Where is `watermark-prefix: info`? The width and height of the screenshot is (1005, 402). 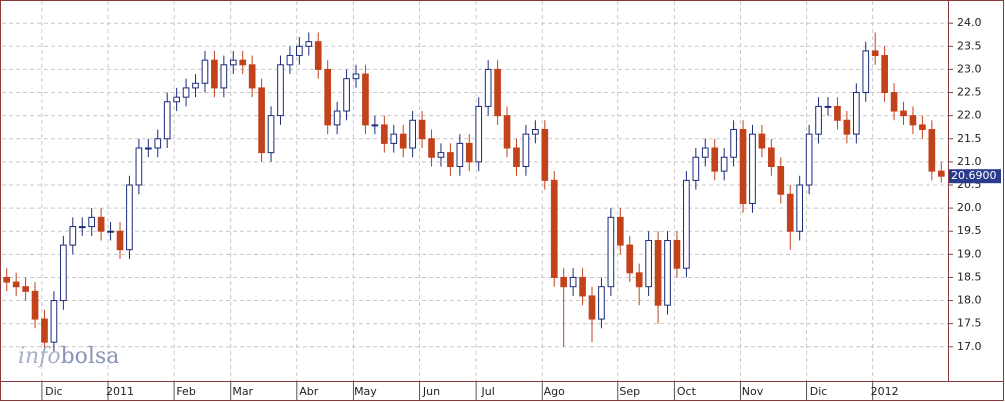 watermark-prefix: info is located at coordinates (39, 356).